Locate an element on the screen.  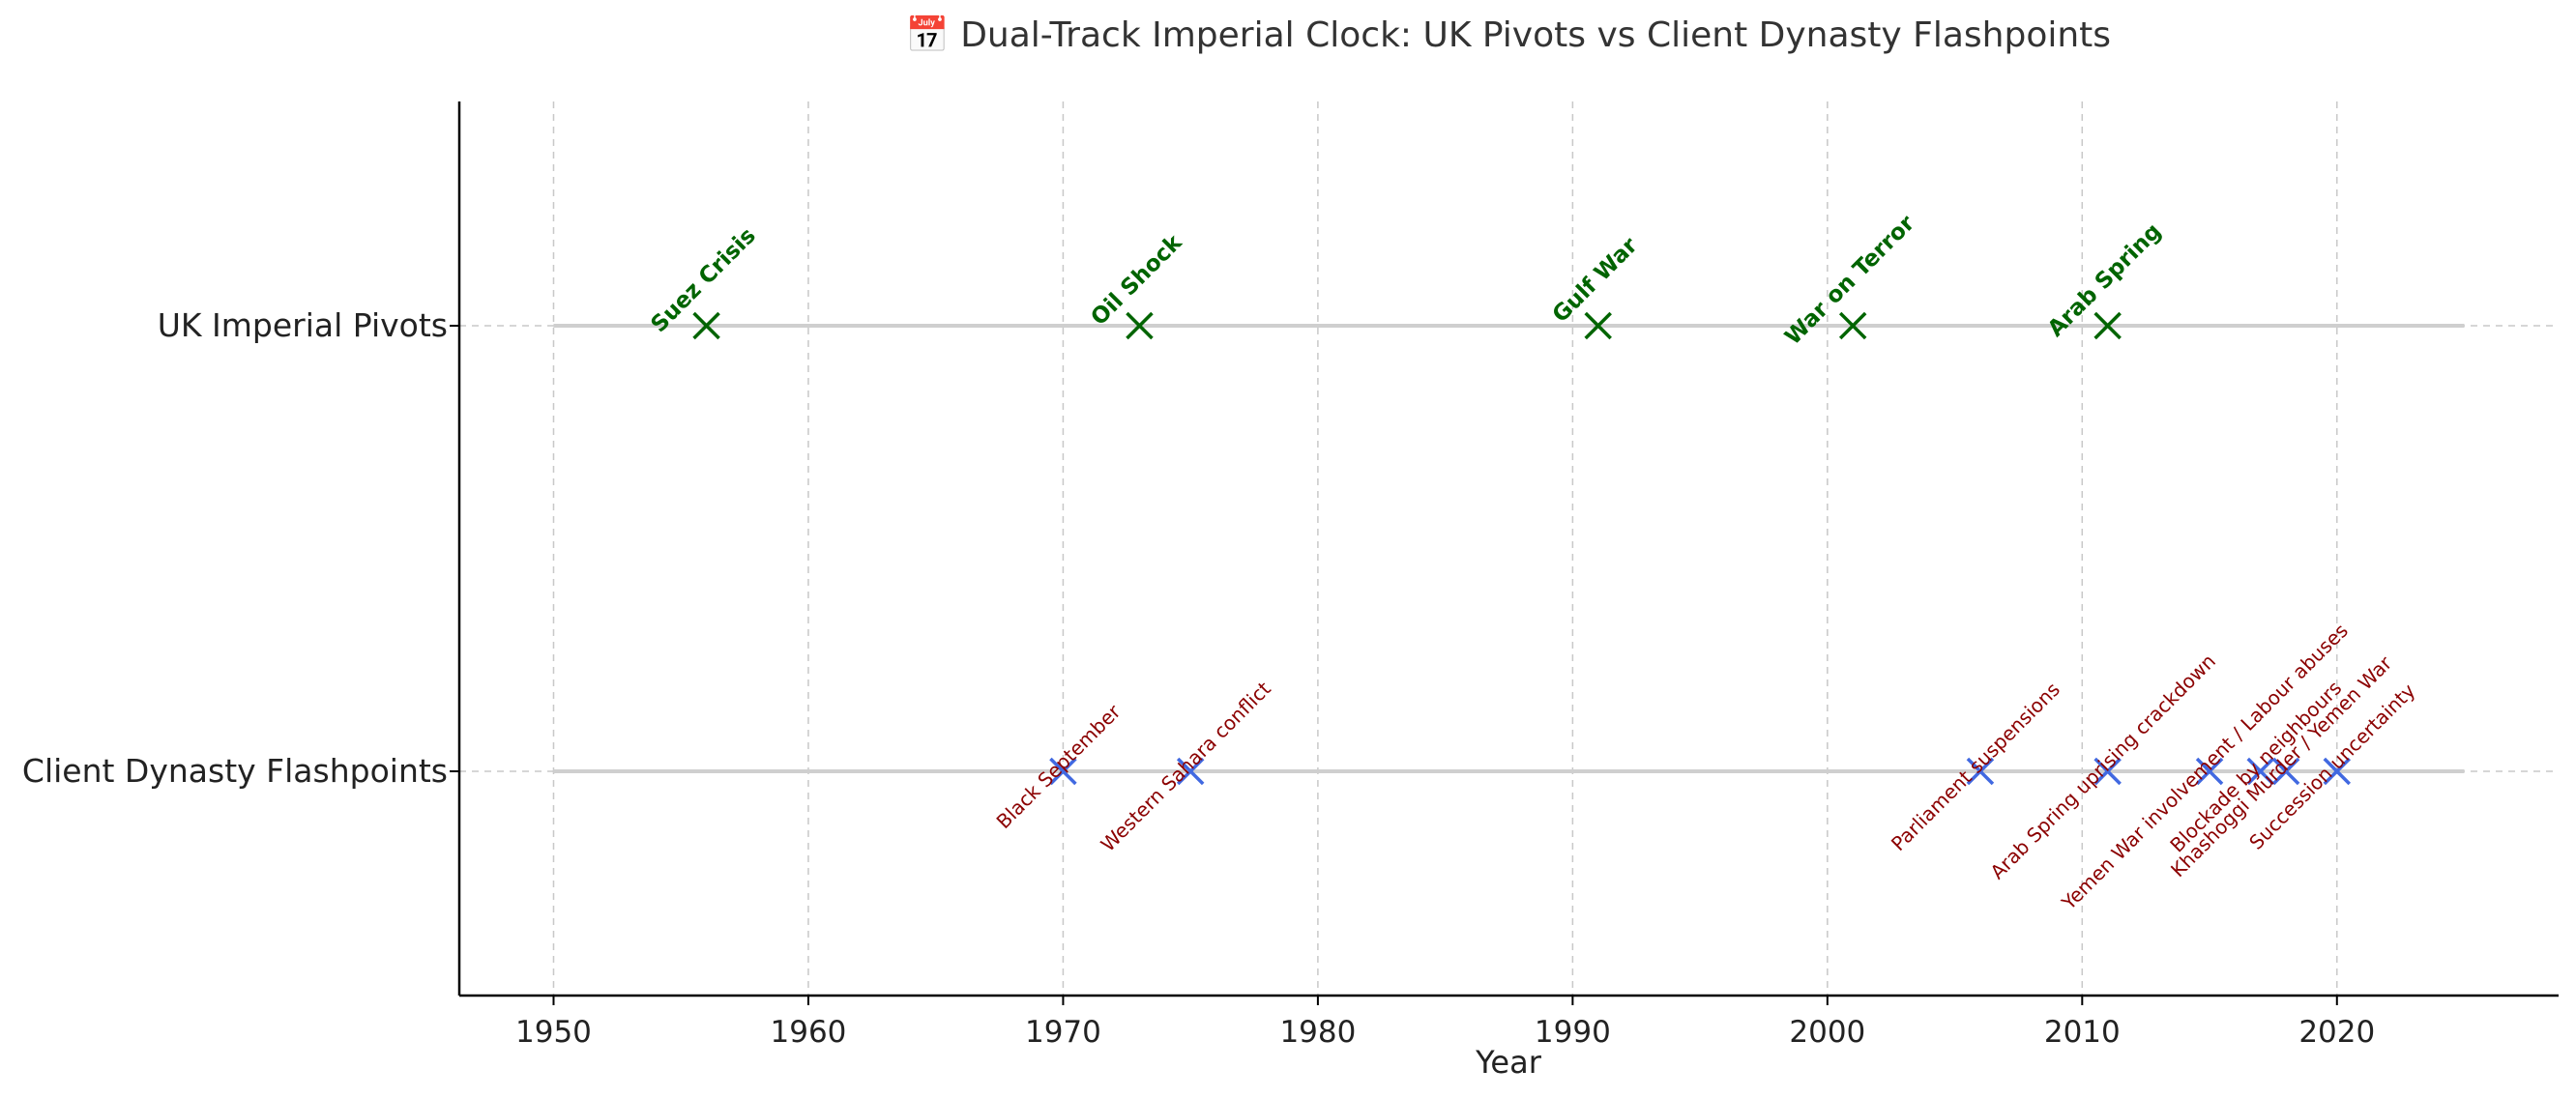
x-tick-label: 1990 is located at coordinates (1573, 1032).